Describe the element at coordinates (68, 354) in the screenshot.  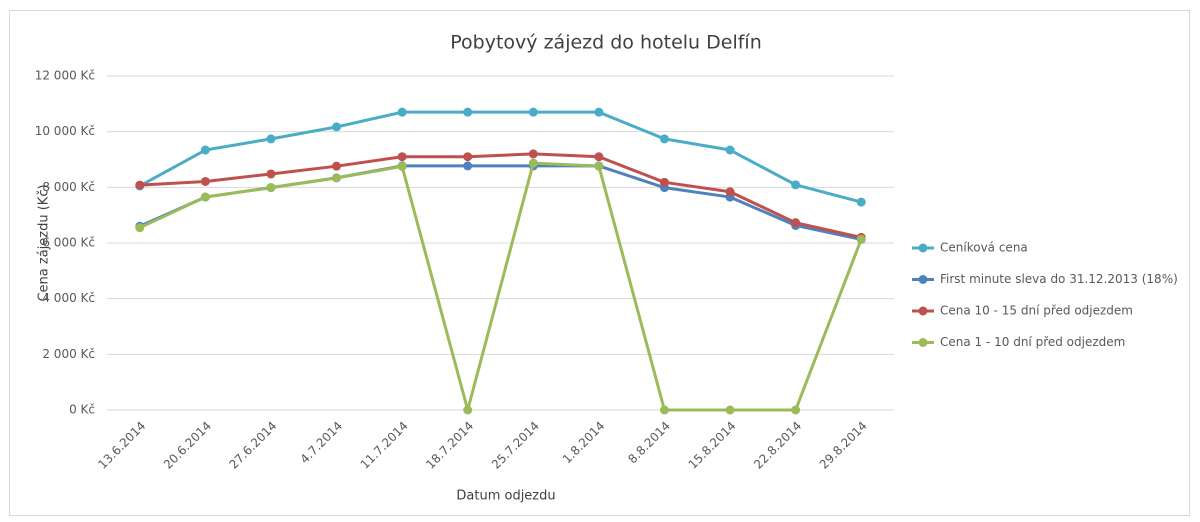
I see `y-tick-label: 2 000 Kč` at that location.